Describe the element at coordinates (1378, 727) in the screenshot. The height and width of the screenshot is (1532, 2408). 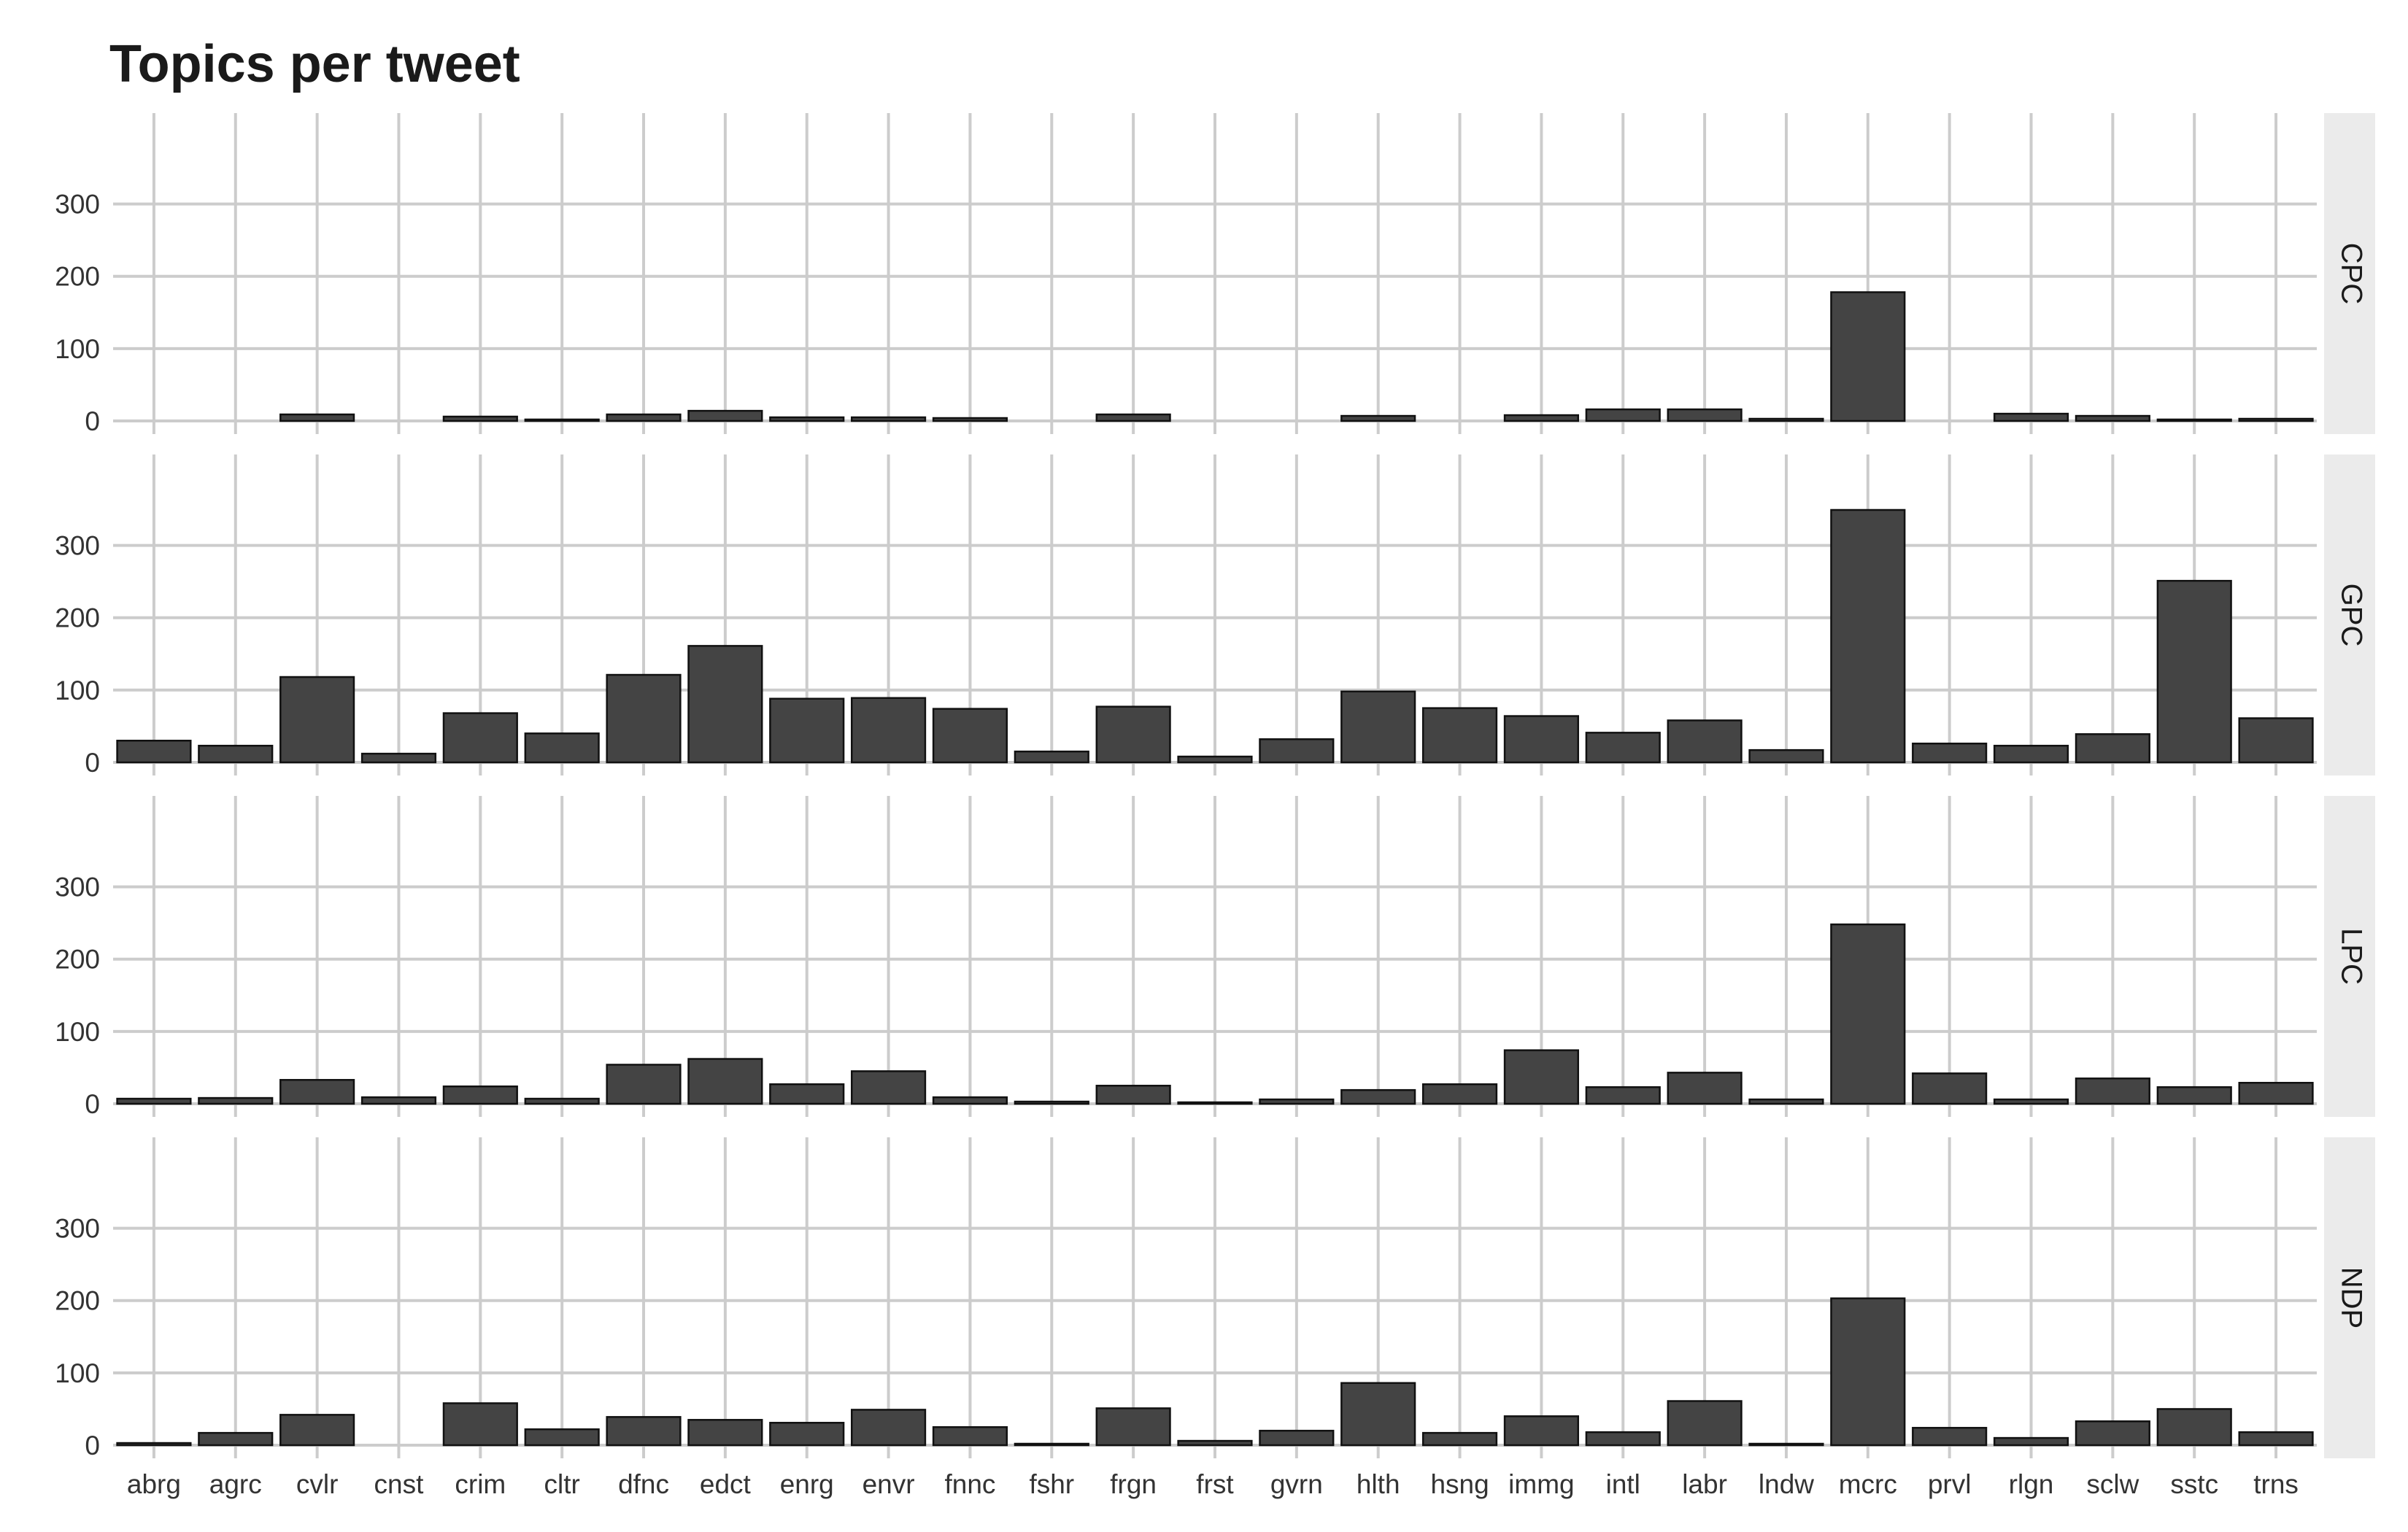
I see `bar-gpc-hlth` at that location.